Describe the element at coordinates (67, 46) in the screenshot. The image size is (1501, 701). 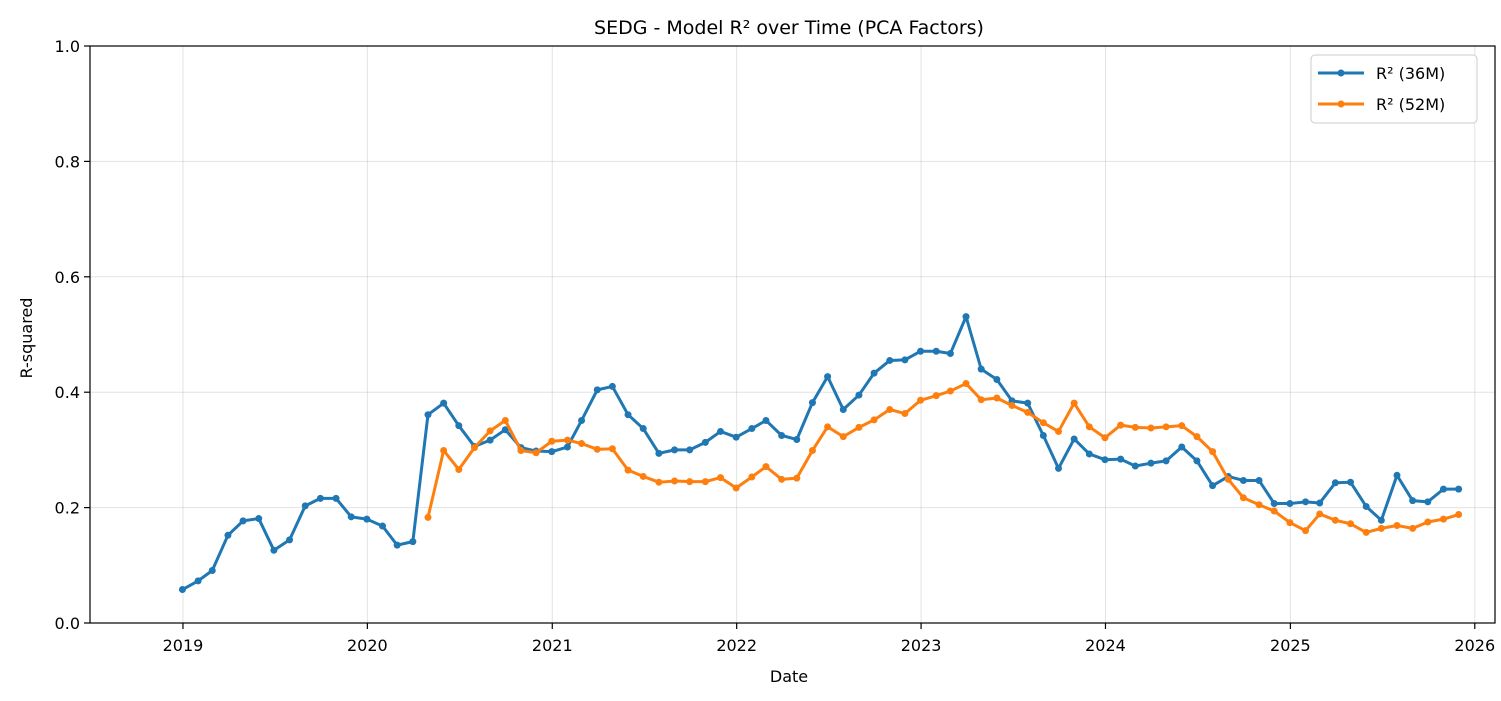
I see `y-tick-label: 1.0` at that location.